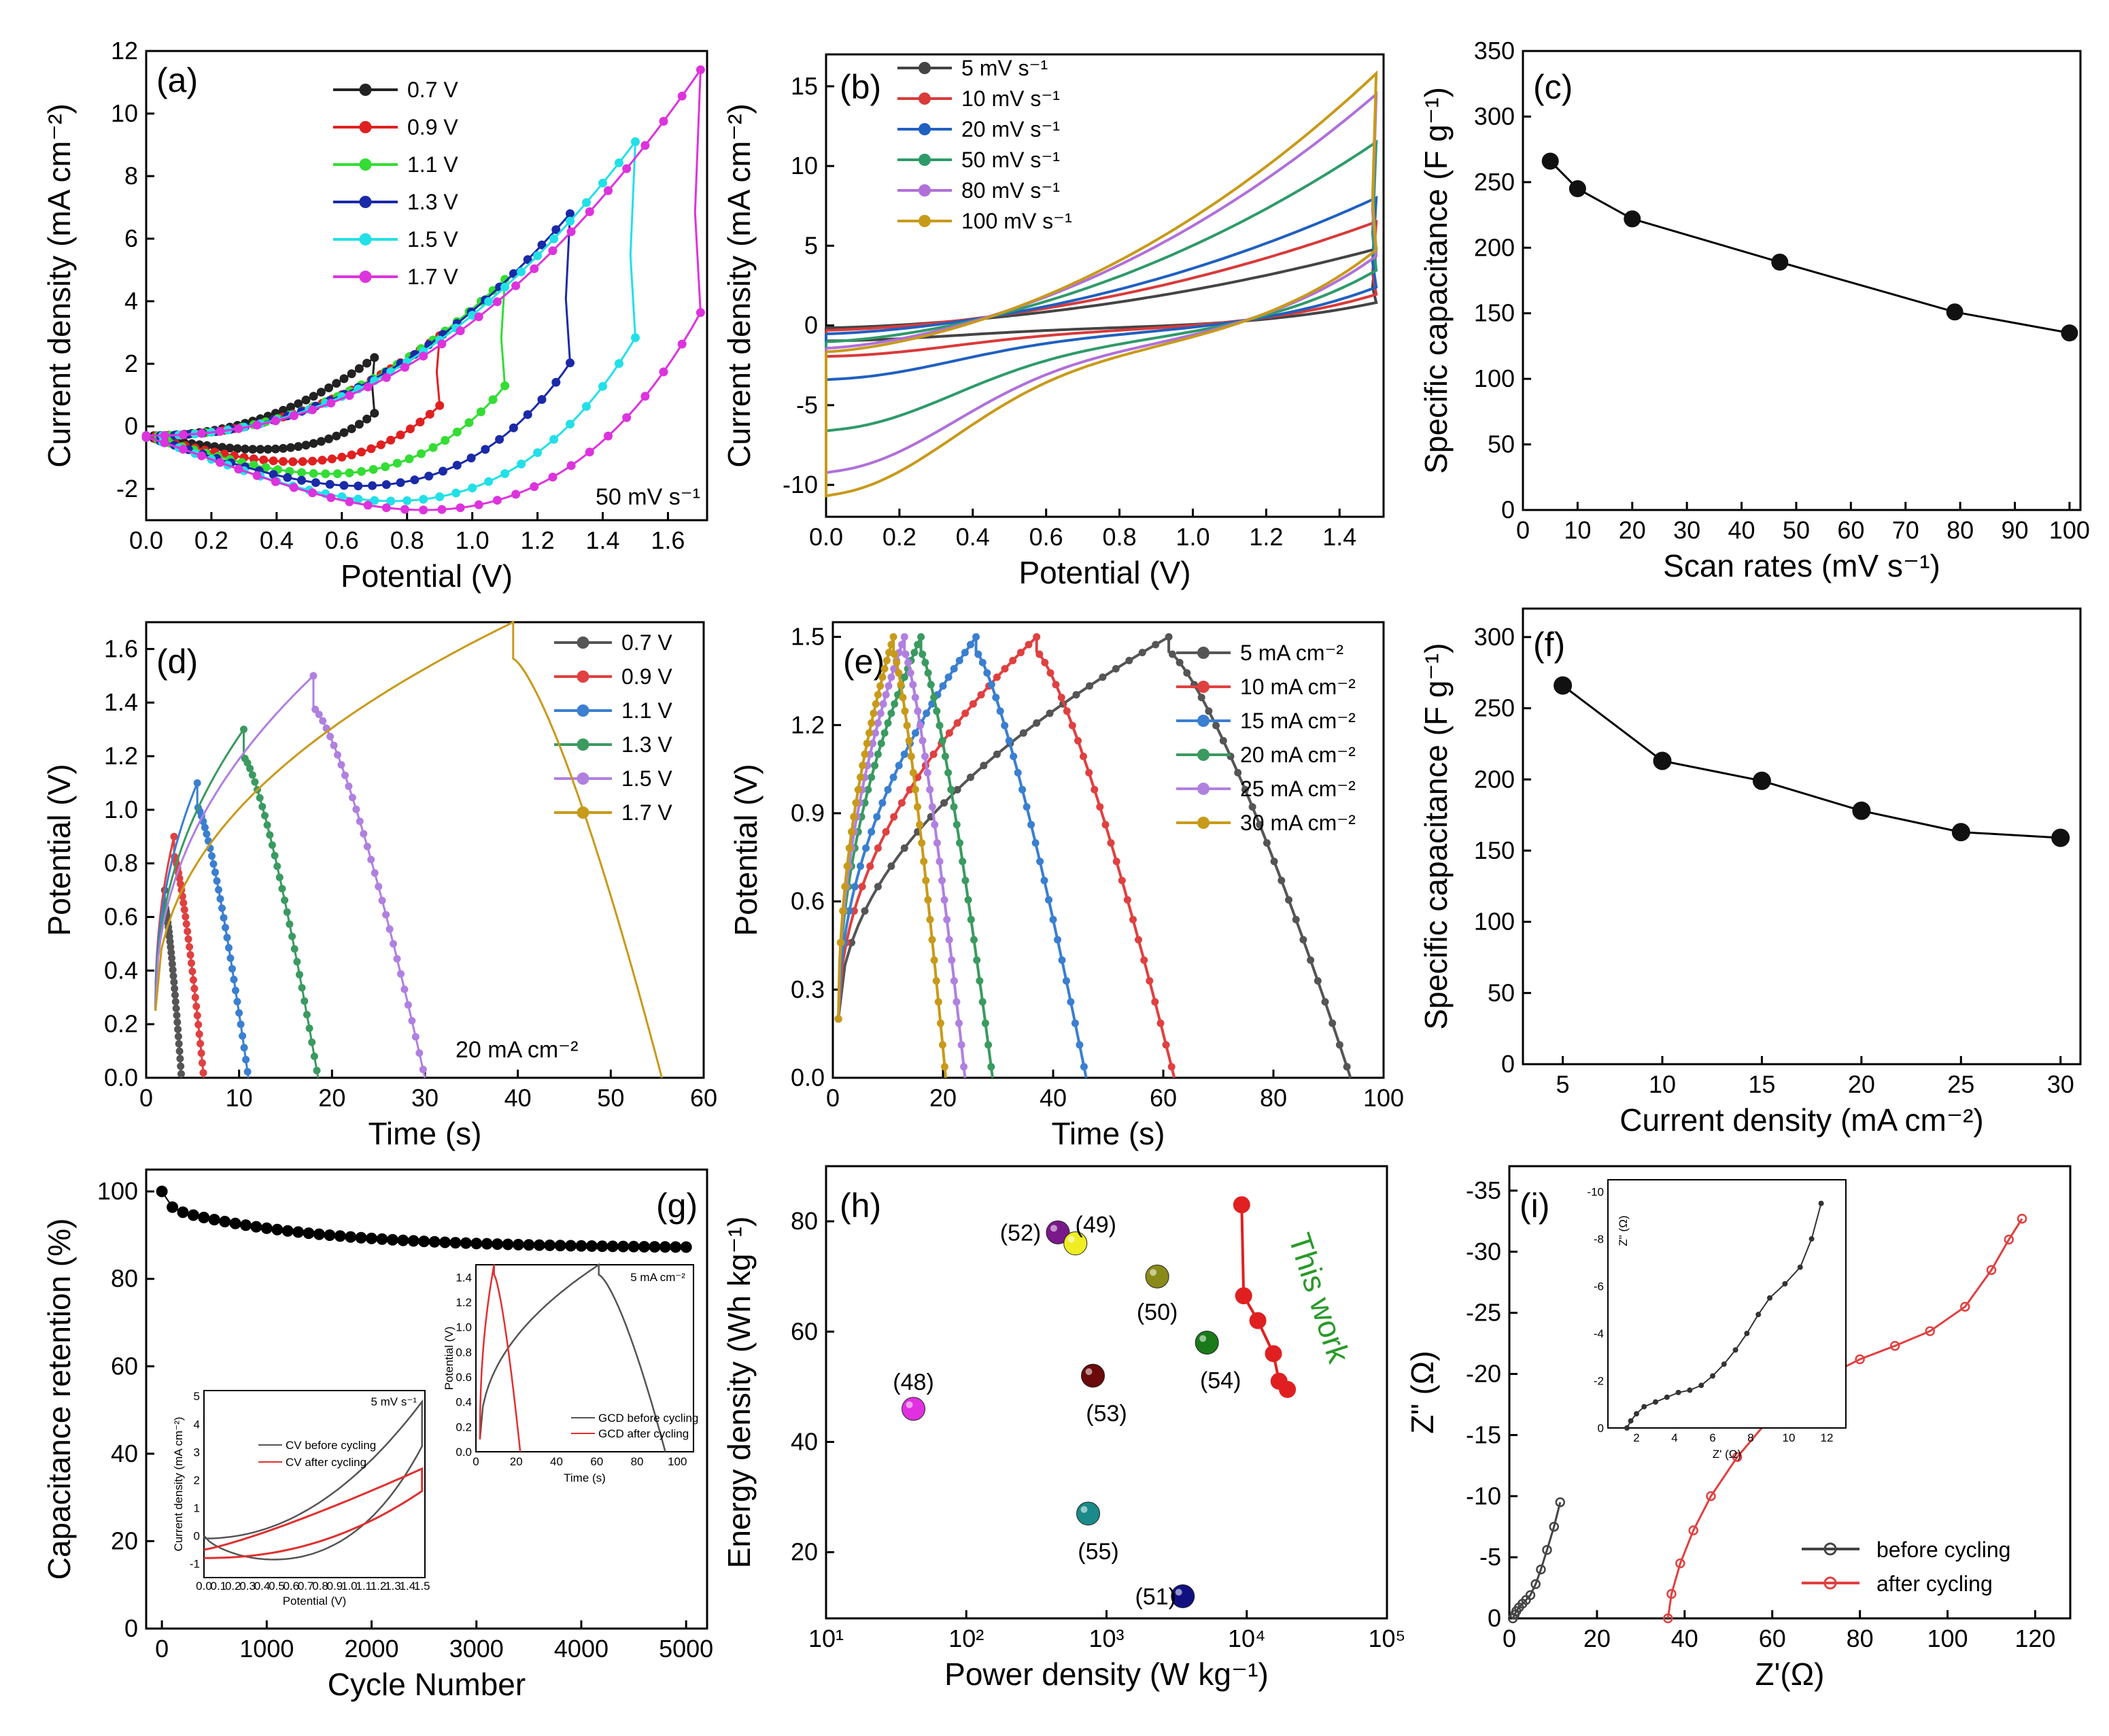 Image resolution: width=2109 pixels, height=1736 pixels. Describe the element at coordinates (1934, 1583) in the screenshot. I see `legend-label: after cycling` at that location.